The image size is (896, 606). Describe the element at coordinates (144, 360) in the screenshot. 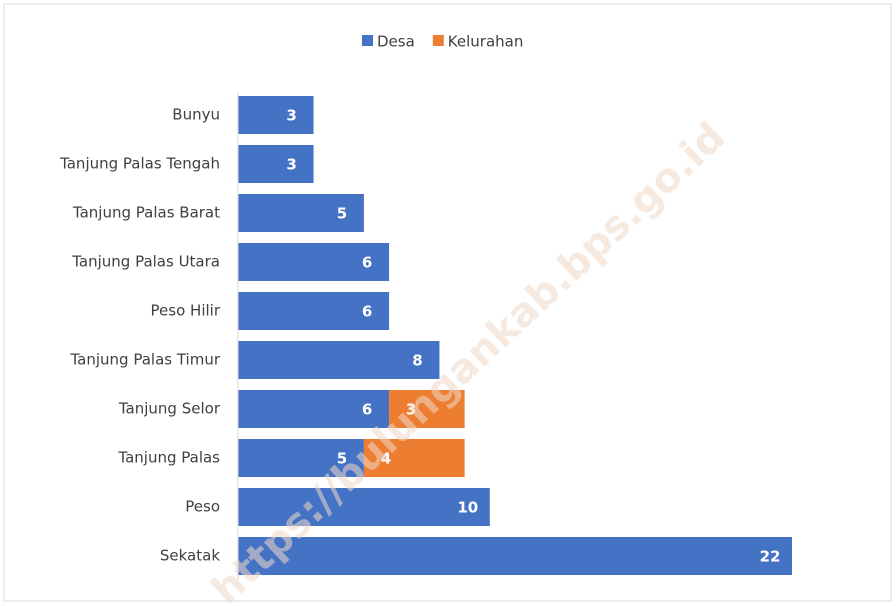

I see `y-tick-label: Tanjung Palas Timur` at that location.